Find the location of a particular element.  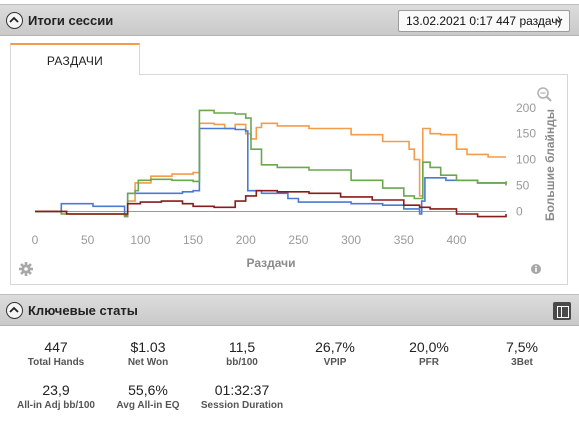

session-summary-header: Итоги сессии 13.02.2021 0:17 447 раздач) is located at coordinates (289, 20).